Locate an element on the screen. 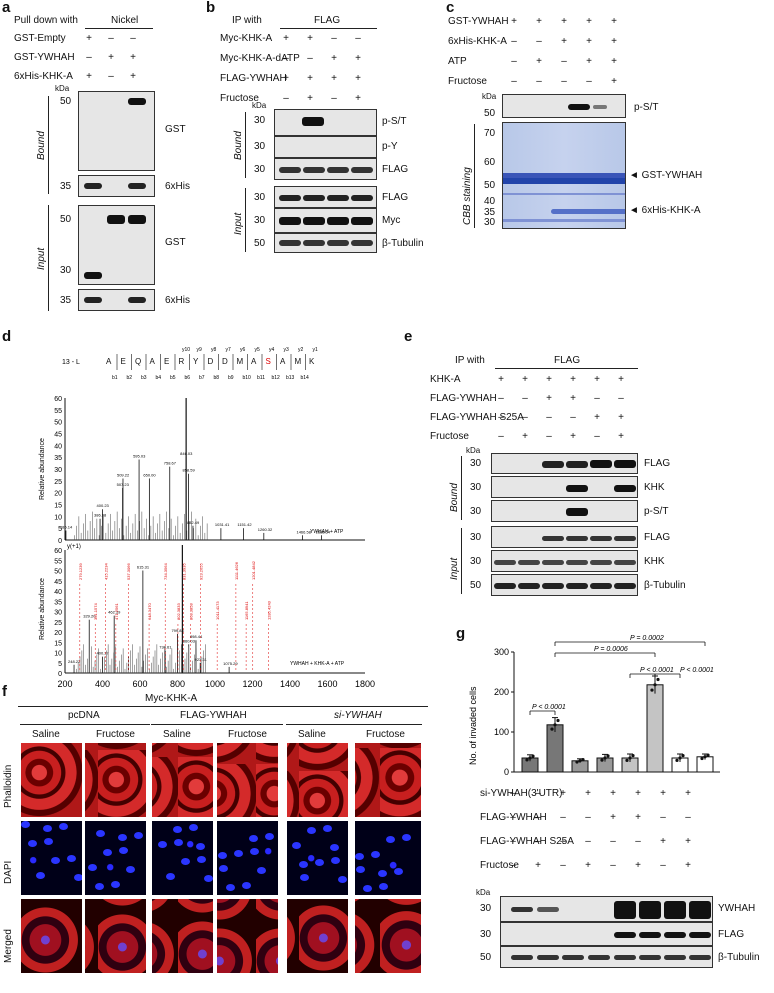 The width and height of the screenshot is (774, 993). peak-label: 248.22 is located at coordinates (74, 661).